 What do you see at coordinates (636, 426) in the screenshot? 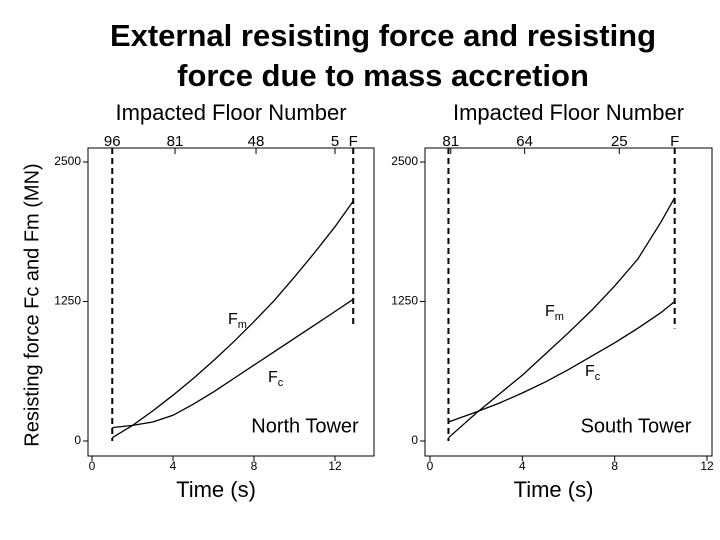
I see `panel-label: South Tower` at bounding box center [636, 426].